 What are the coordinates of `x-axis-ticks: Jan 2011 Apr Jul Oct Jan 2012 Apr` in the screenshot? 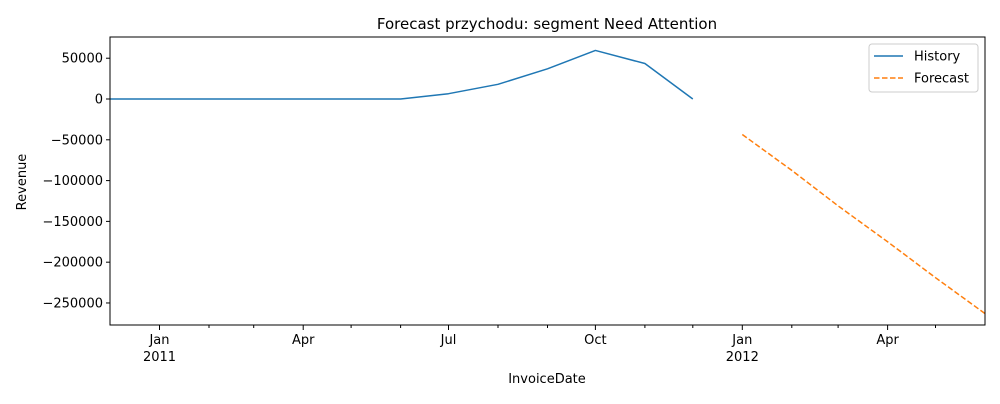 It's located at (540, 345).